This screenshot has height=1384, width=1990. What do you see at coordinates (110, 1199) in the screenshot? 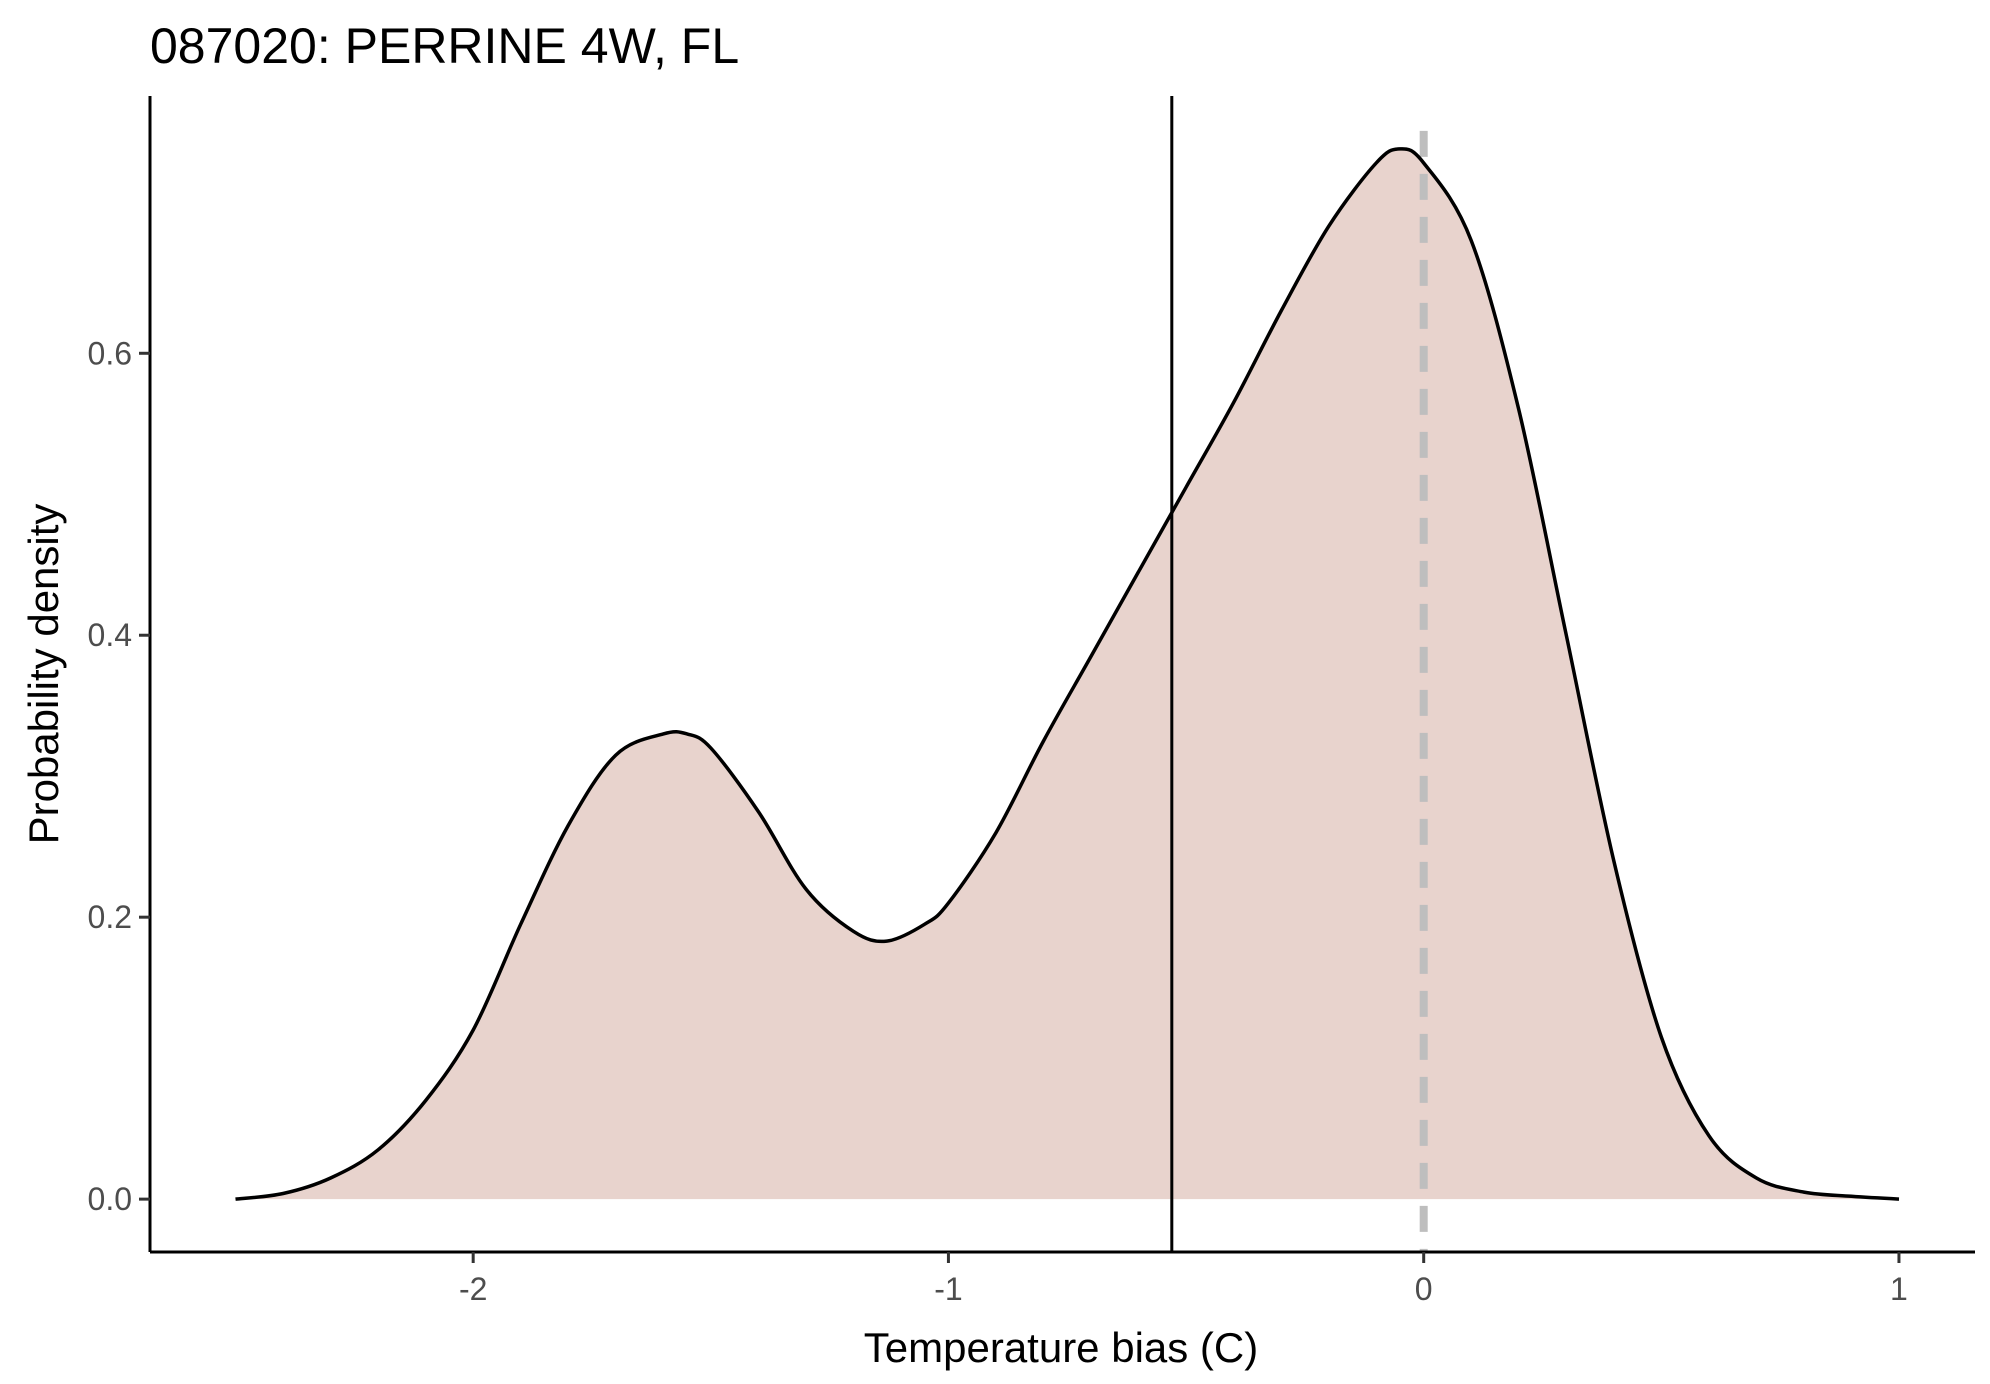
I see `y-tick-label: 0.0` at bounding box center [110, 1199].